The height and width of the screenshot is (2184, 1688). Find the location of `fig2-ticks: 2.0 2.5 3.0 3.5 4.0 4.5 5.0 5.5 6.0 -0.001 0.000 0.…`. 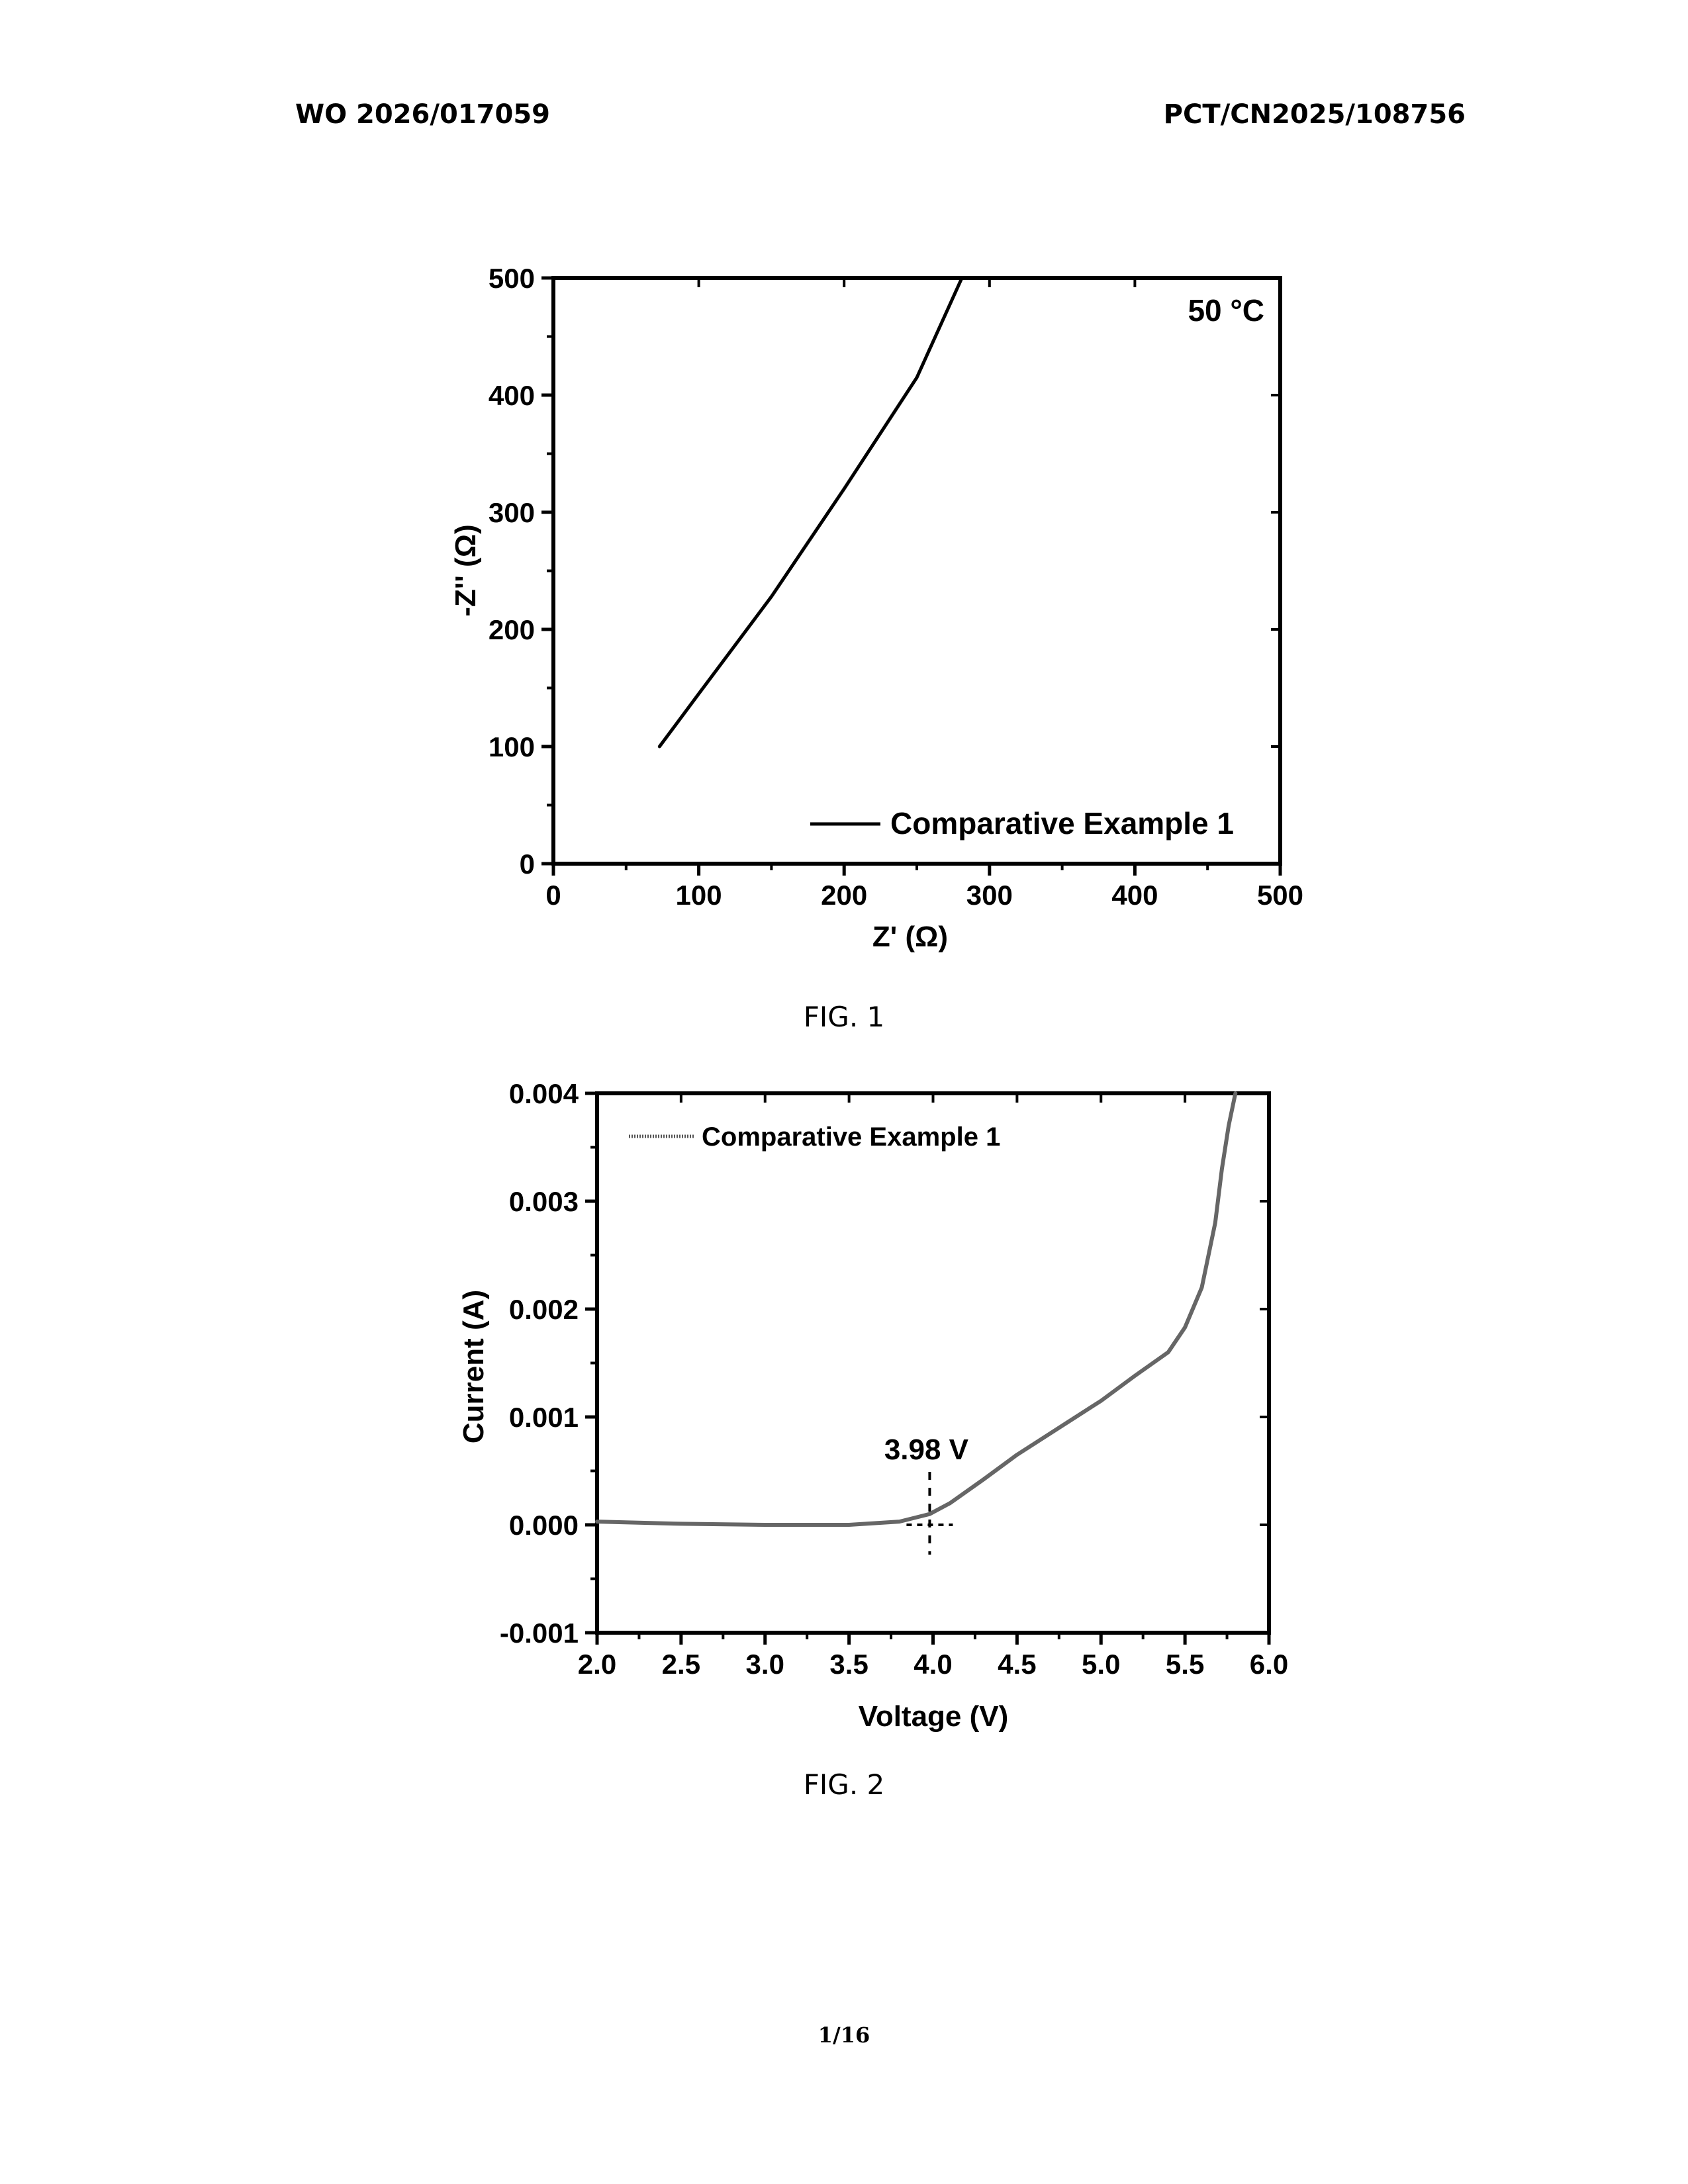

fig2-ticks: 2.0 2.5 3.0 3.5 4.0 4.5 5.0 5.5 6.0 -0.001 0.000 0.… is located at coordinates (894, 1379).